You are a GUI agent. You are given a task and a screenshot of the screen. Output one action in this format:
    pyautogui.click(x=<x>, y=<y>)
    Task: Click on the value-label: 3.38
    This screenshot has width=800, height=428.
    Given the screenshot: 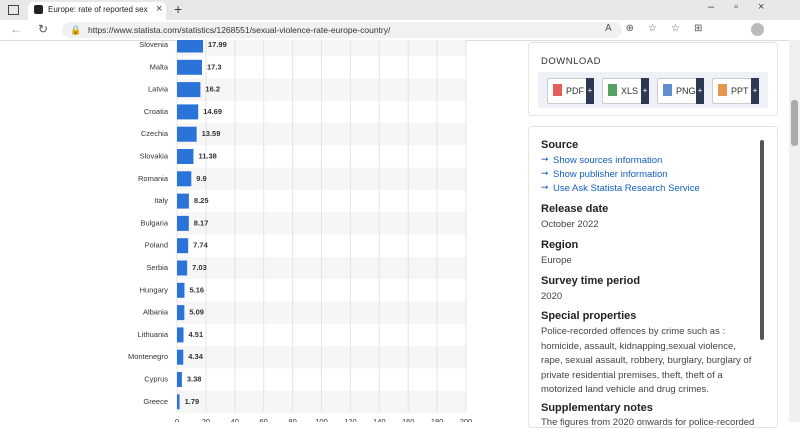 What is the action you would take?
    pyautogui.click(x=194, y=378)
    